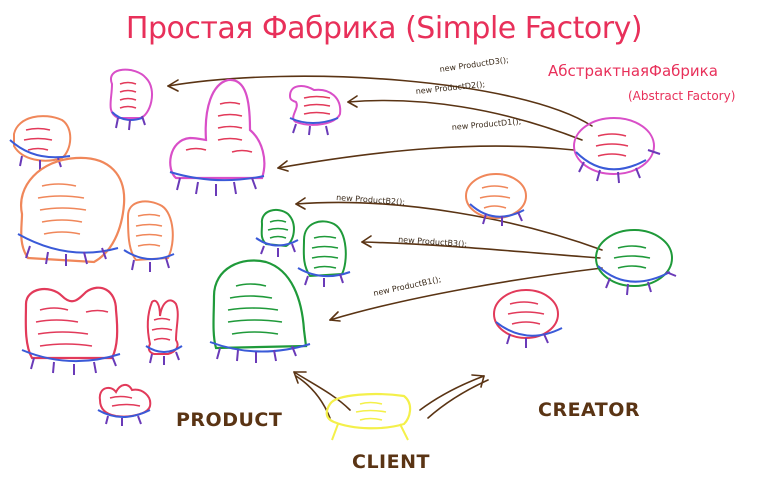  What do you see at coordinates (149, 236) in the screenshot?
I see `orange-creature-medium` at bounding box center [149, 236].